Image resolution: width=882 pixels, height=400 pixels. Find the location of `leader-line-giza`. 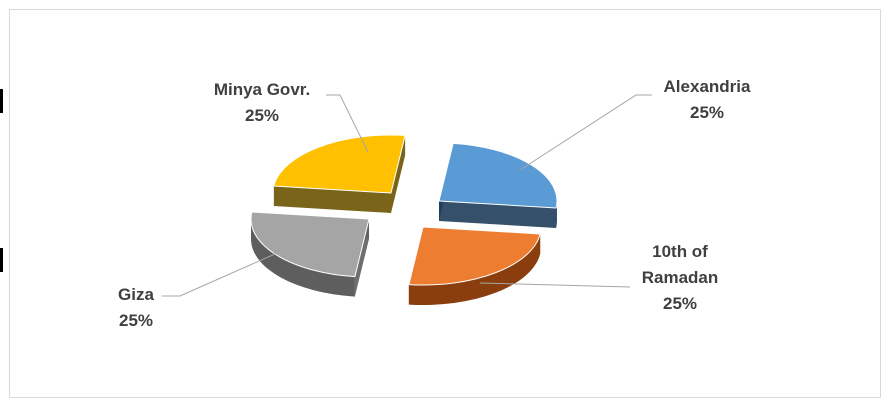

leader-line-giza is located at coordinates (228, 271).